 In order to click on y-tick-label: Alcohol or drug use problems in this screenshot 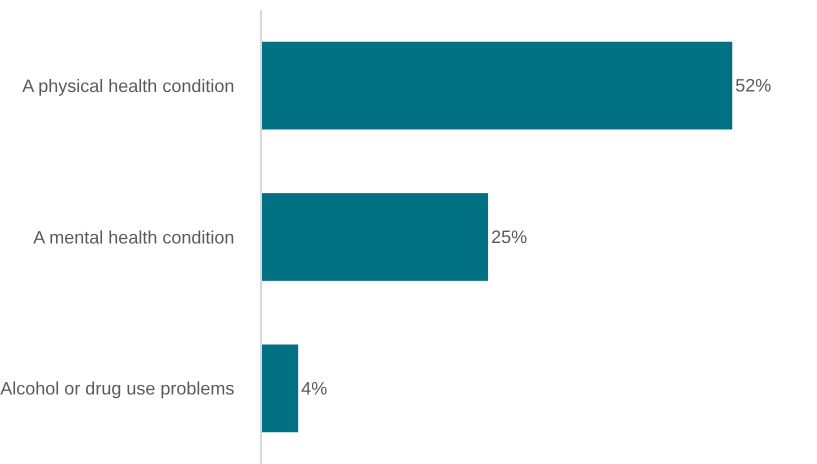, I will do `click(117, 388)`.